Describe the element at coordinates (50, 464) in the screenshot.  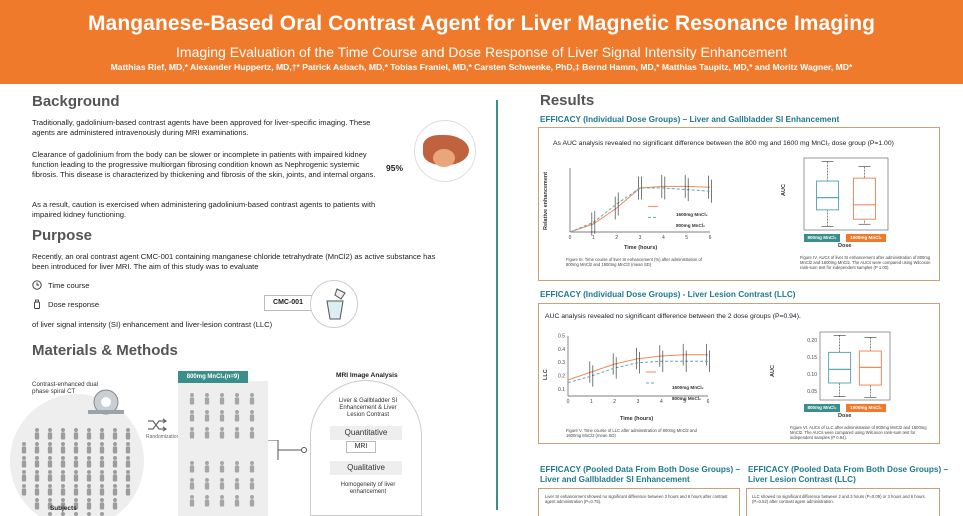
I see `subject-person-19-body` at that location.